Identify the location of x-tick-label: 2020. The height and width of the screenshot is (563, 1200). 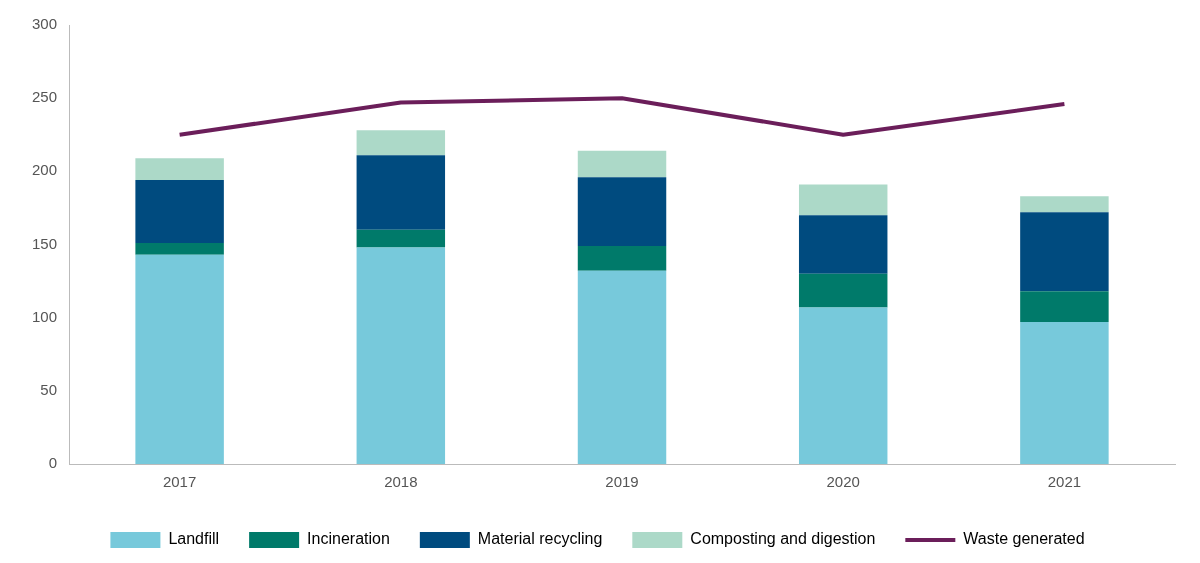
(843, 482).